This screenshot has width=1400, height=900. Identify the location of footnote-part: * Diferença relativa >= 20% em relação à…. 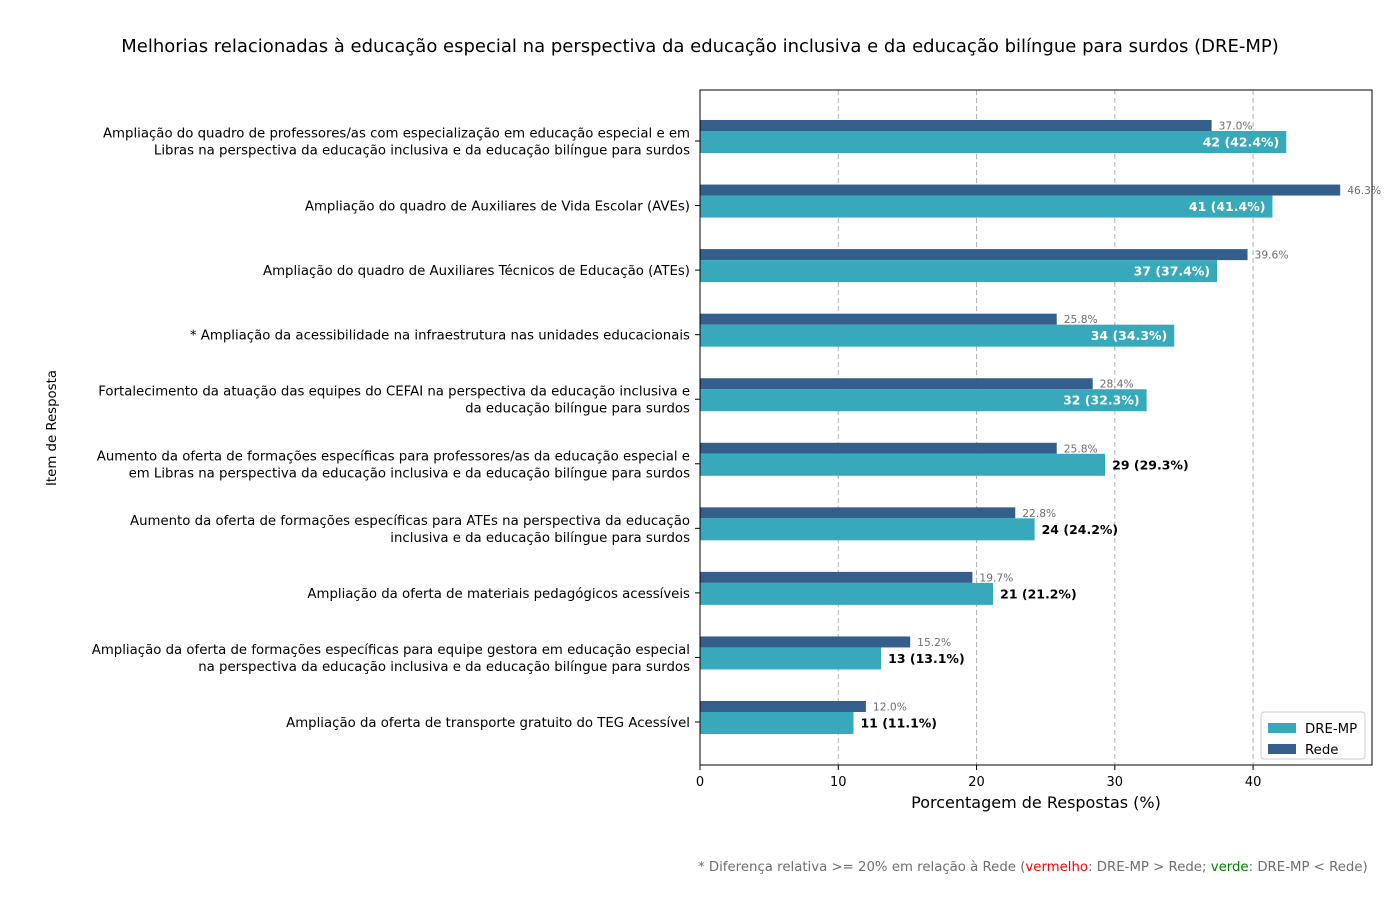
(861, 867).